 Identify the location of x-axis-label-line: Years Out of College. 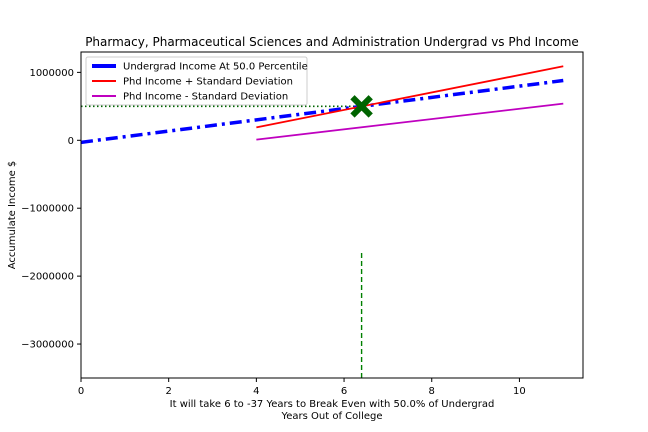
(332, 416).